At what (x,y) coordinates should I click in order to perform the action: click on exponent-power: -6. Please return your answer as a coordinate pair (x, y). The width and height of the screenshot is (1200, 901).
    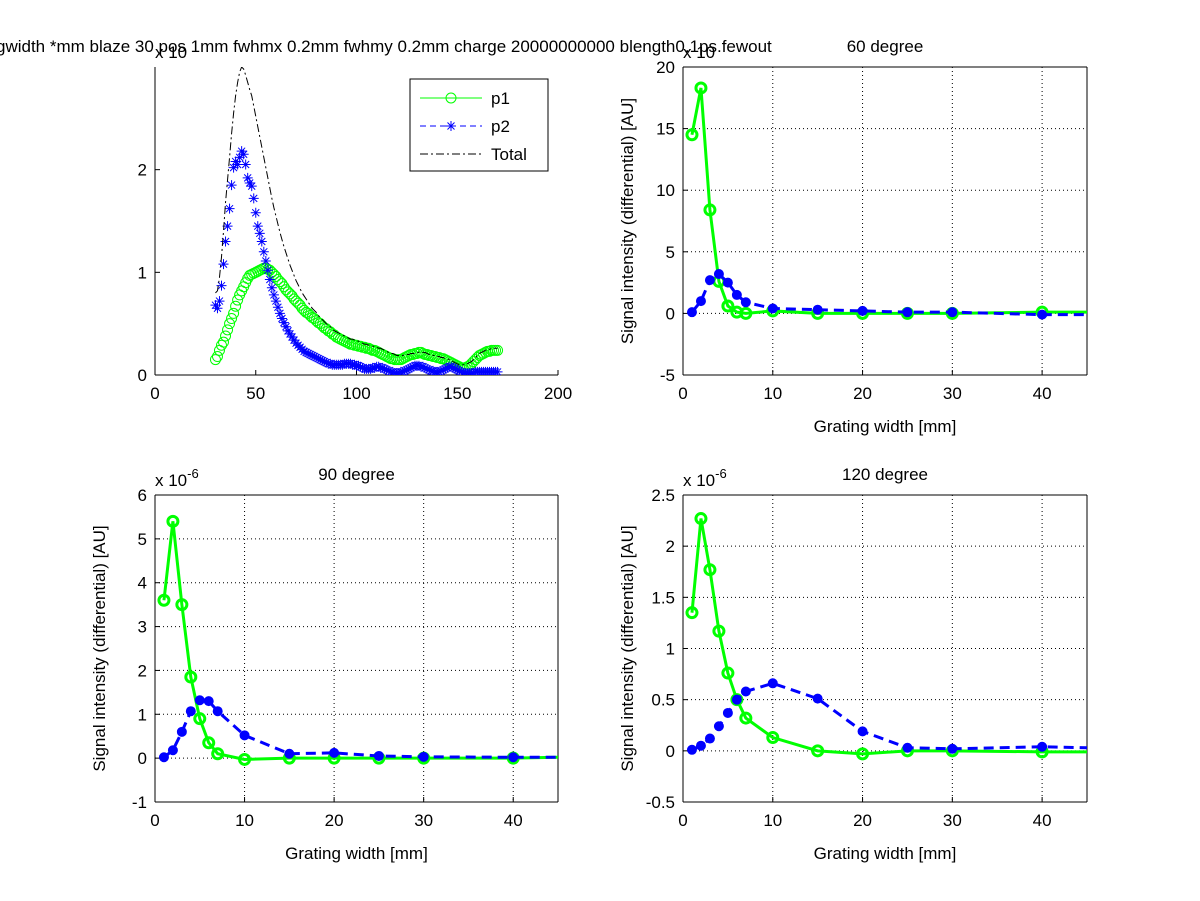
    Looking at the image, I should click on (721, 473).